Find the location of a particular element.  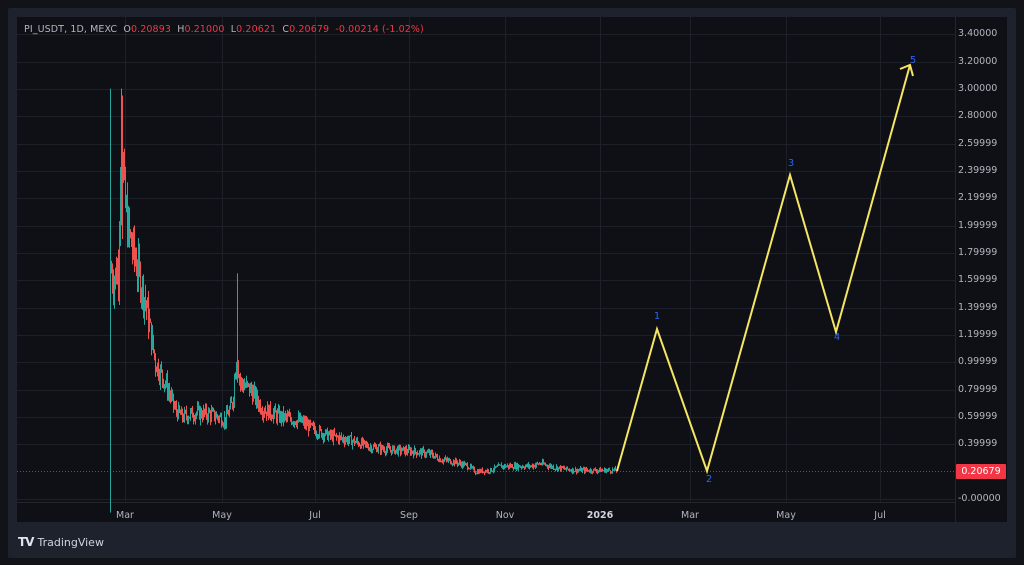

price-tick-label: 1.19999 is located at coordinates (978, 334).